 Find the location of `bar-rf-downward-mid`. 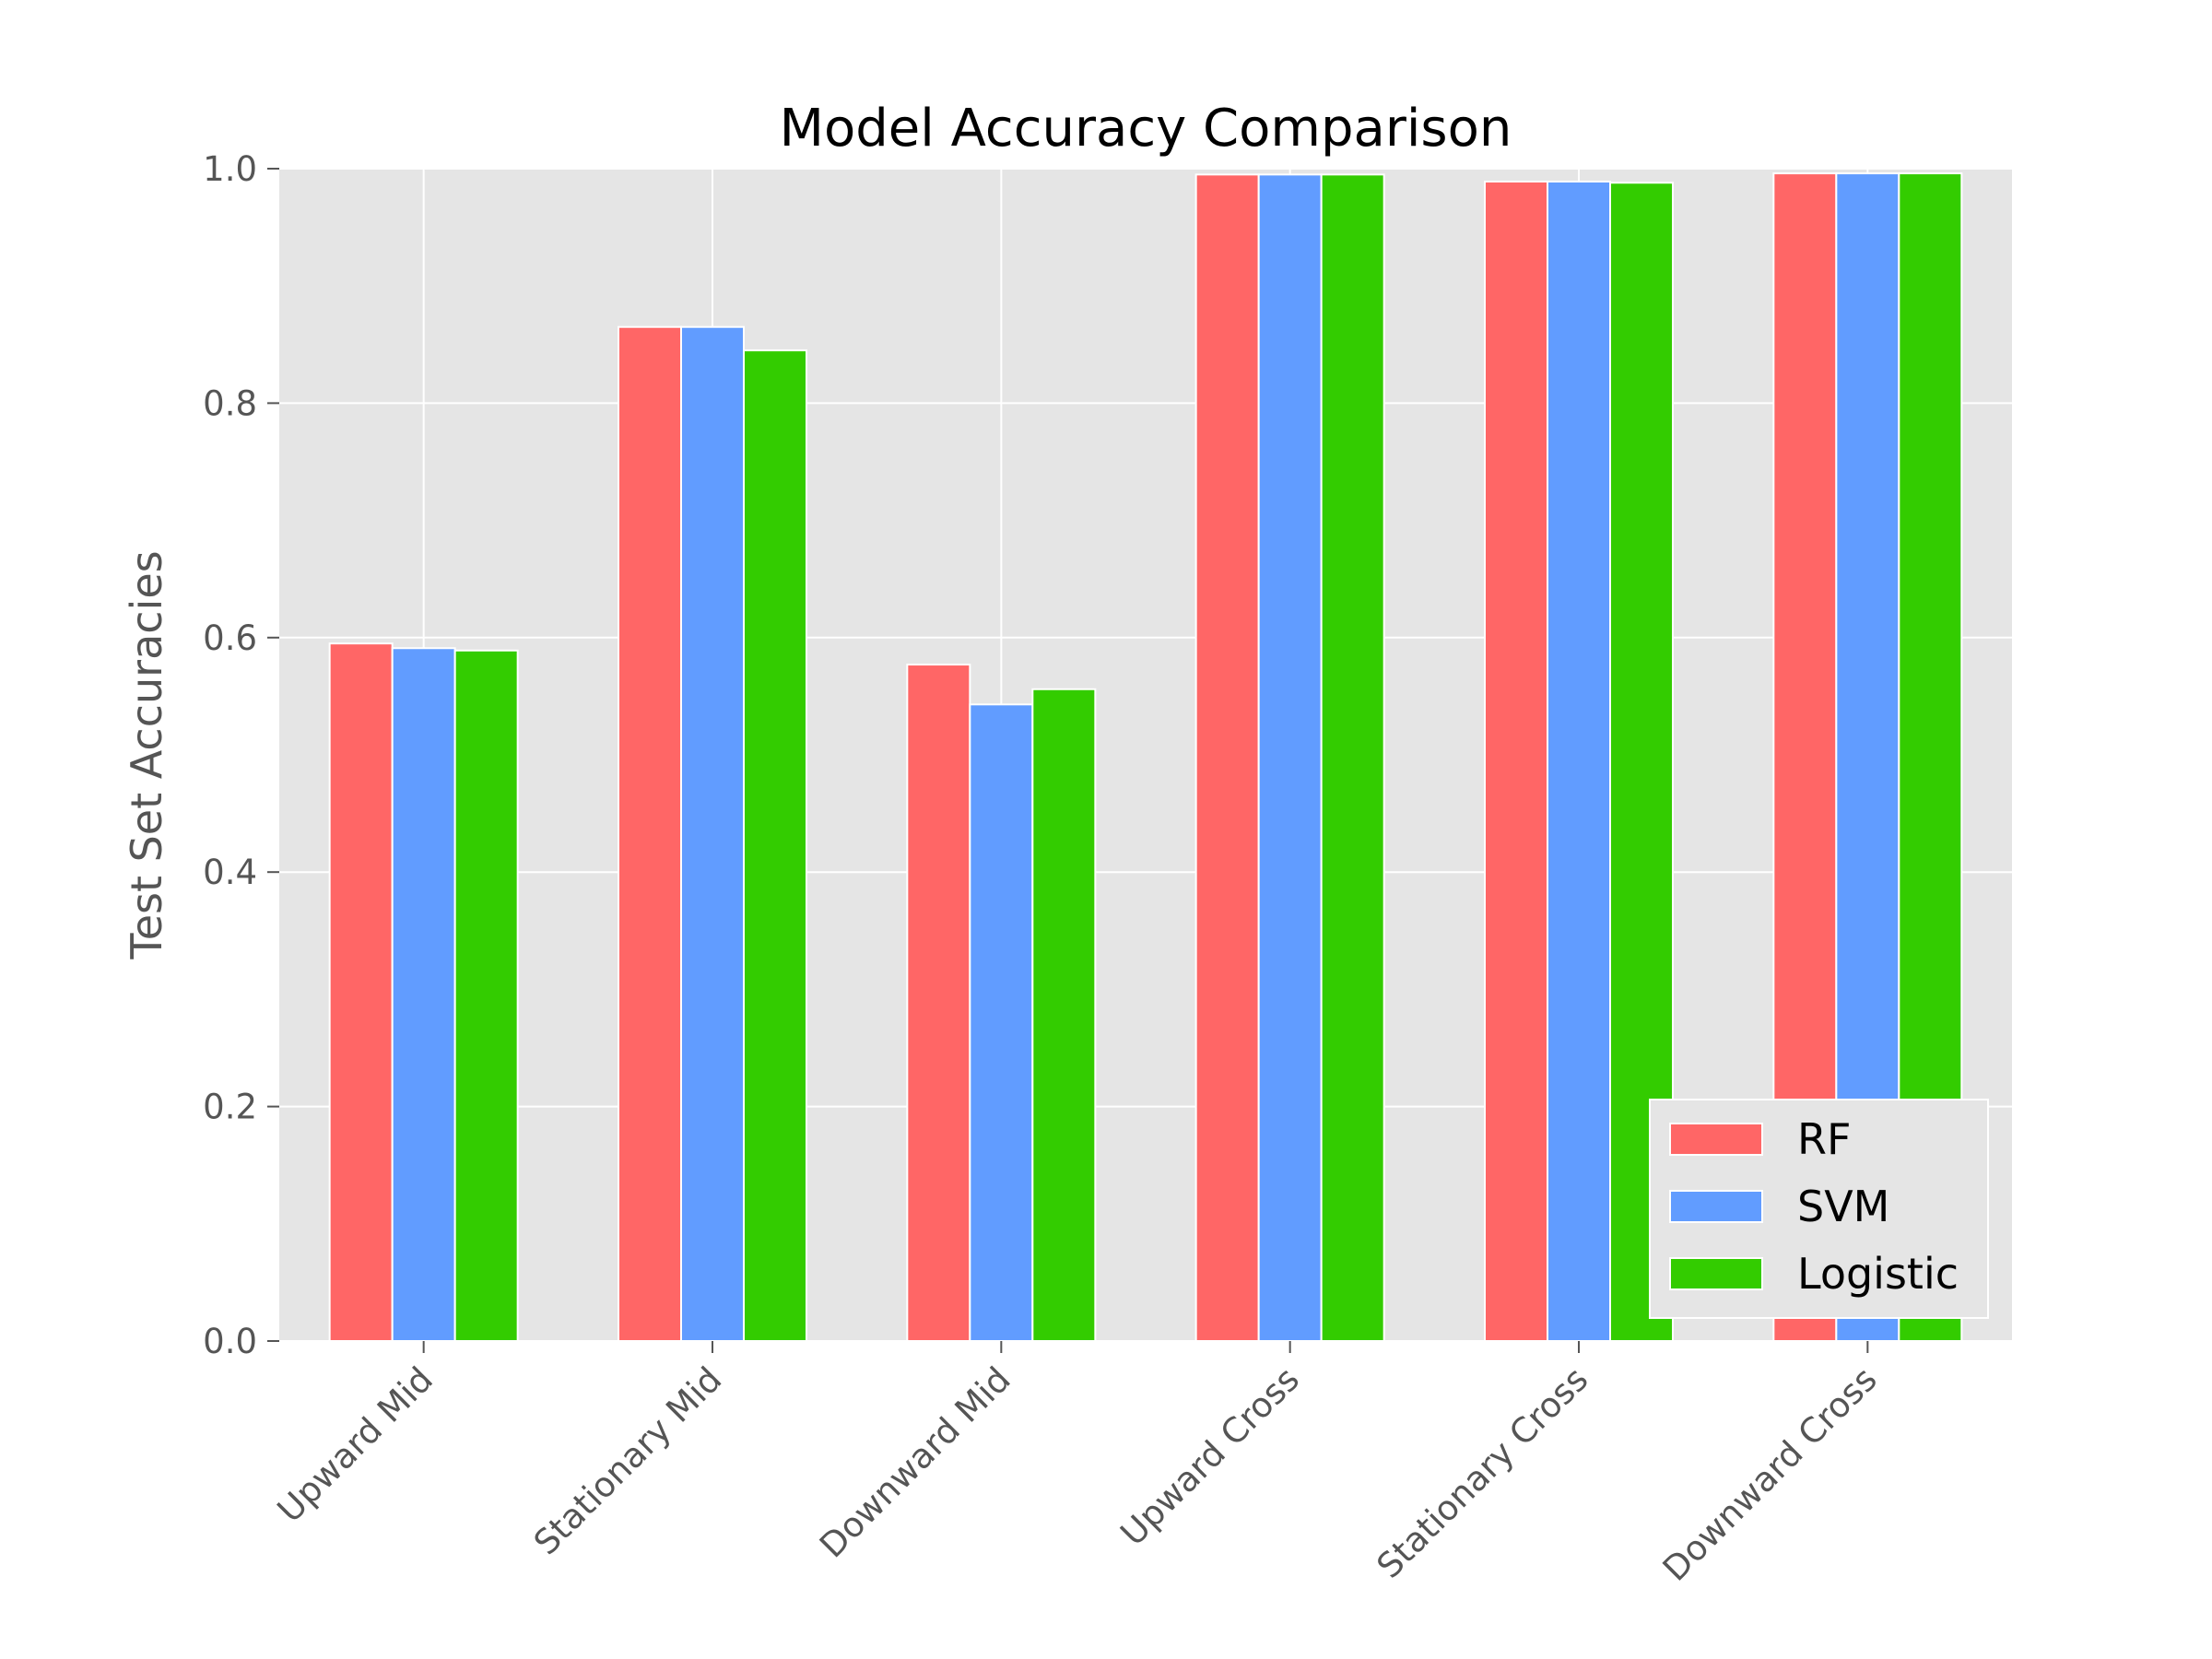

bar-rf-downward-mid is located at coordinates (938, 1003).